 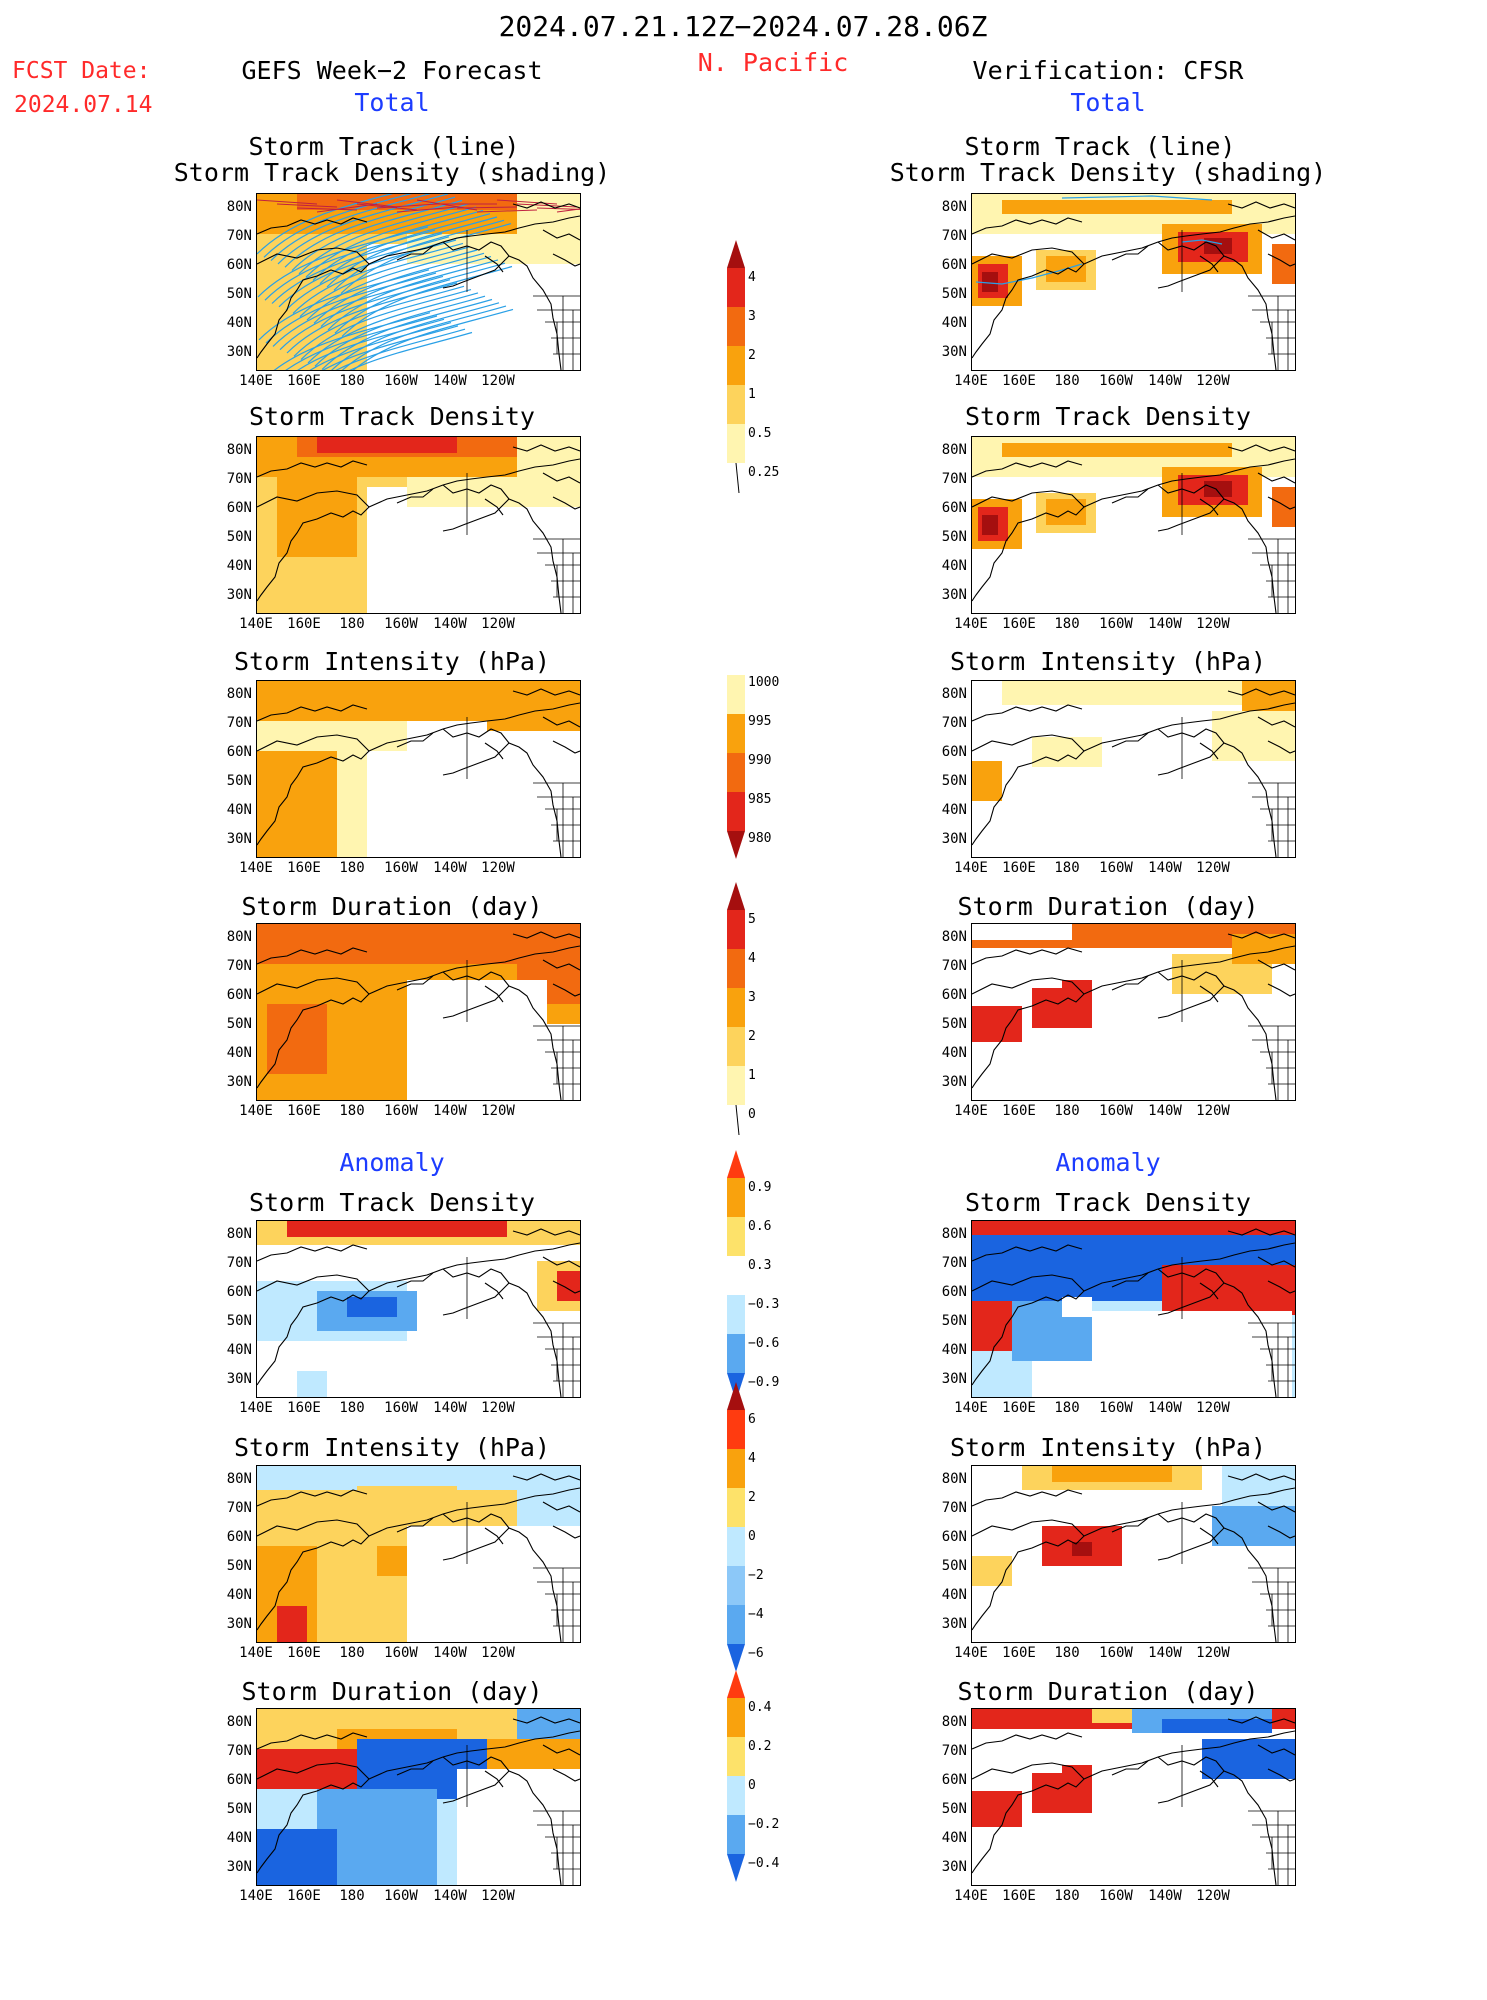 I want to click on panel-title-anom-duration-left: Storm Duration (day), so click(x=392, y=1691).